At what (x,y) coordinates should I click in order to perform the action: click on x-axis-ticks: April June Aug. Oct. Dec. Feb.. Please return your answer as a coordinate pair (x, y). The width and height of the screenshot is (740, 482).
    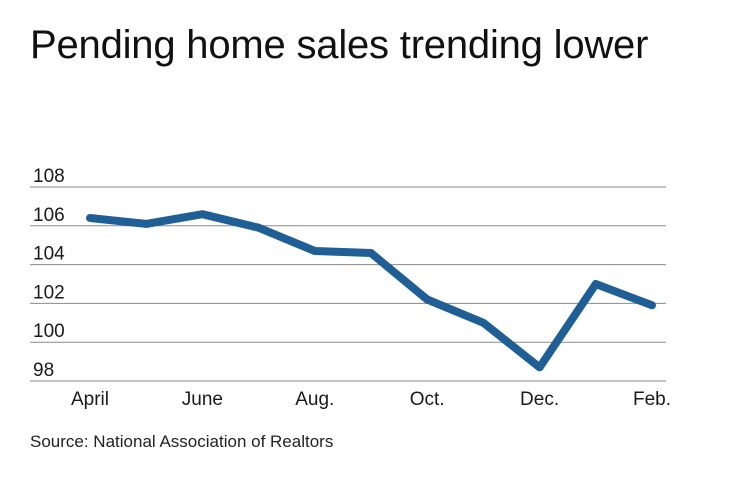
    Looking at the image, I should click on (371, 399).